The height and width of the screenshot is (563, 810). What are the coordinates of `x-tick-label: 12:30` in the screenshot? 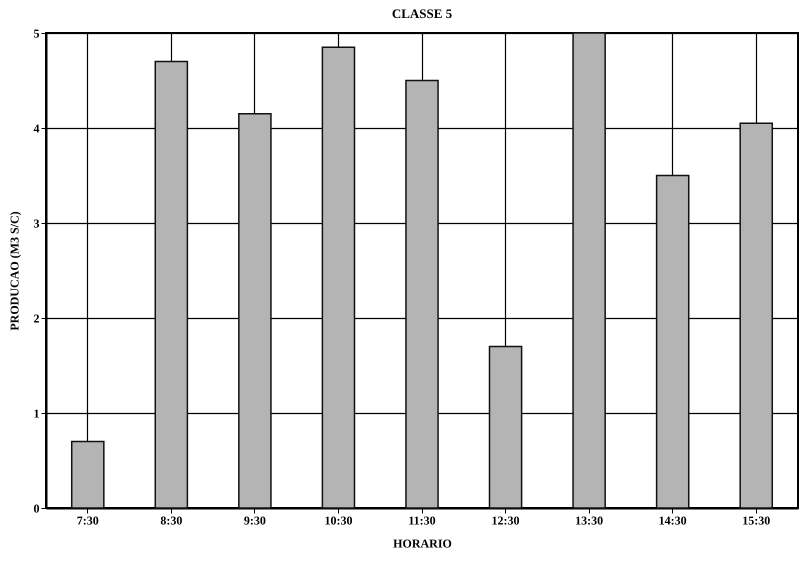 It's located at (506, 521).